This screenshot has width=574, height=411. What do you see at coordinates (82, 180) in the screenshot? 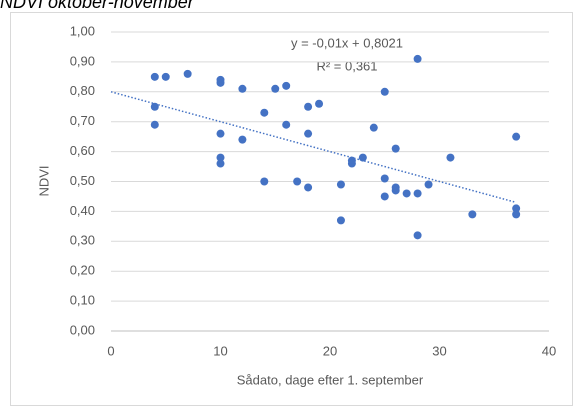
I see `y-tick-label: 0,50` at bounding box center [82, 180].